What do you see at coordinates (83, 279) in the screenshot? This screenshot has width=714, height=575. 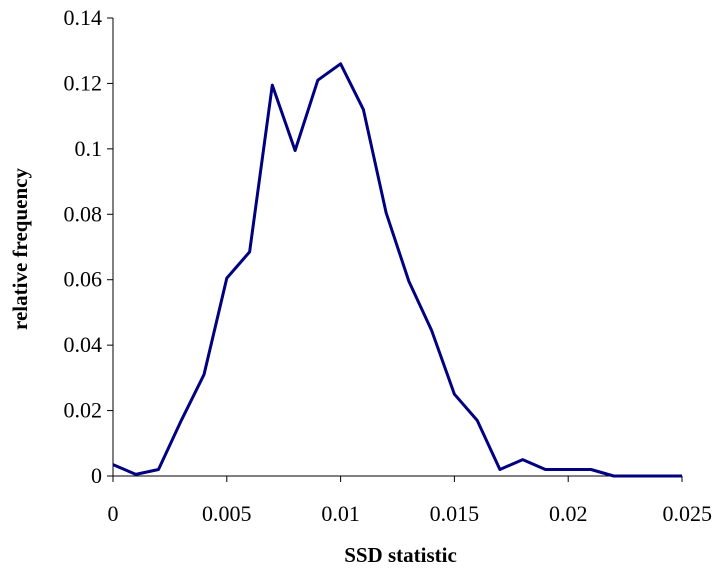 I see `y-tick-label: 0.06` at bounding box center [83, 279].